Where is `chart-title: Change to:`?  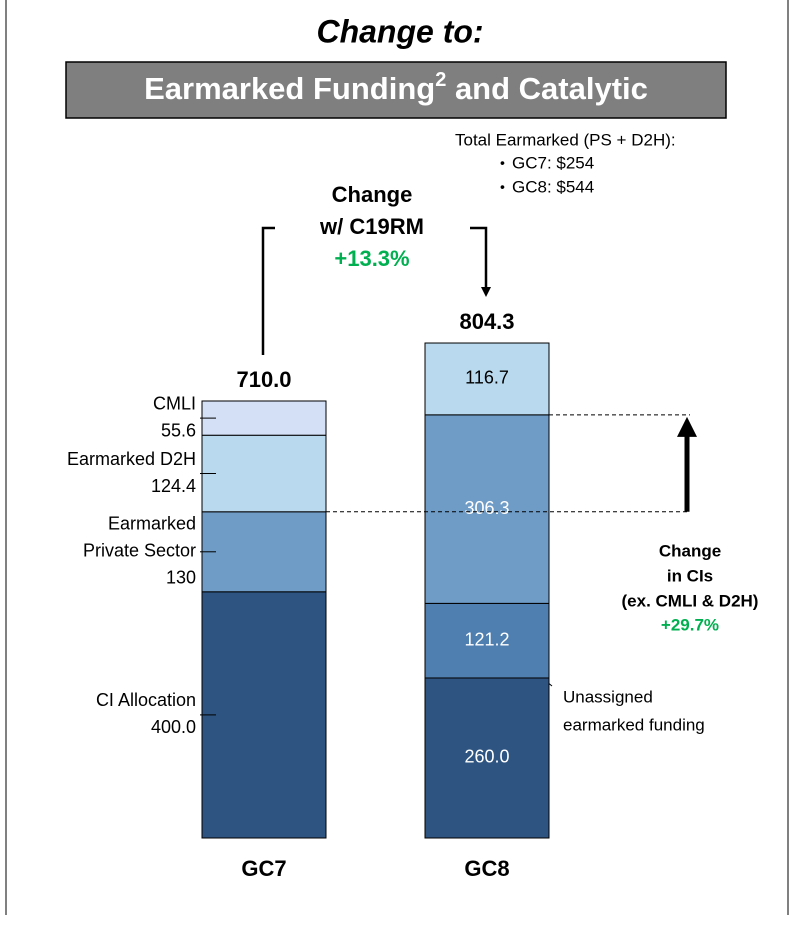 chart-title: Change to: is located at coordinates (399, 31).